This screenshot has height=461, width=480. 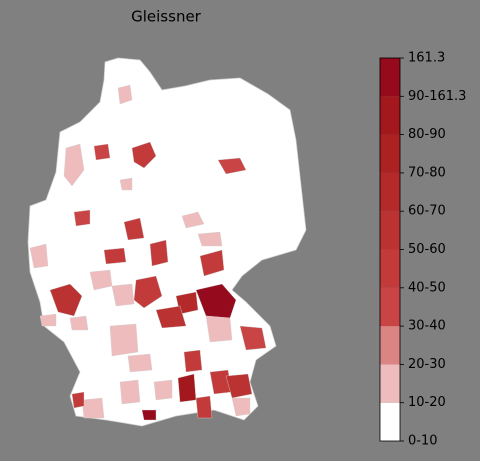 What do you see at coordinates (427, 326) in the screenshot?
I see `colorbar-tick-label: 30-40` at bounding box center [427, 326].